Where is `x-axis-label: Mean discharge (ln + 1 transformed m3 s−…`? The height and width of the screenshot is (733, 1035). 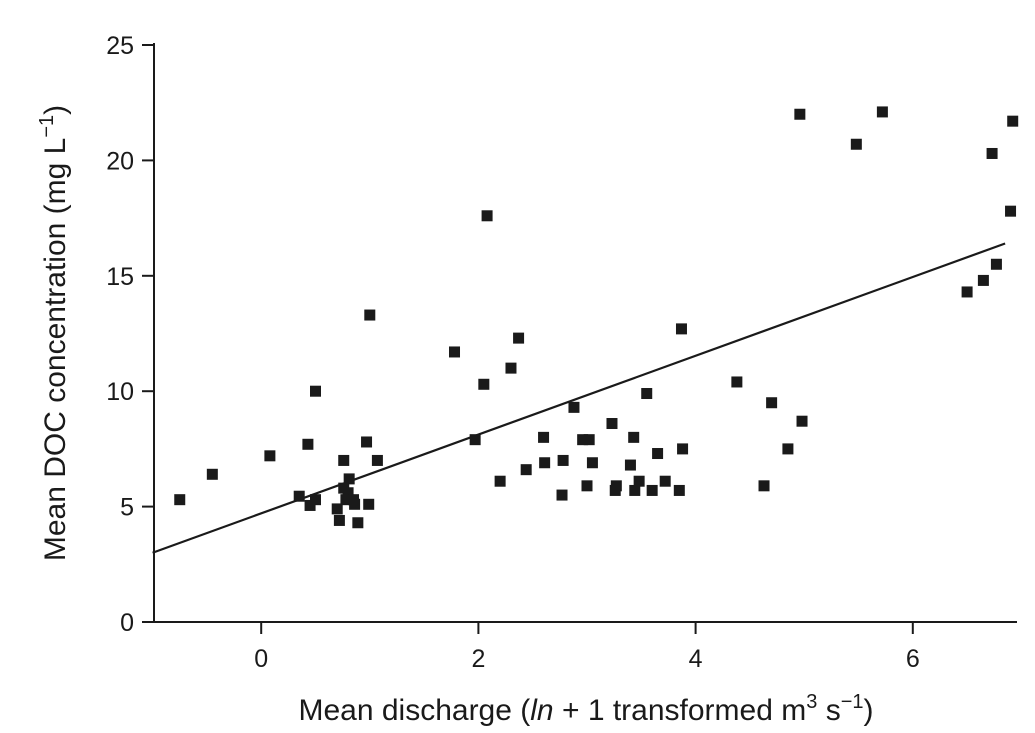
x-axis-label: Mean discharge (ln + 1 transformed m3 s−… is located at coordinates (585, 709).